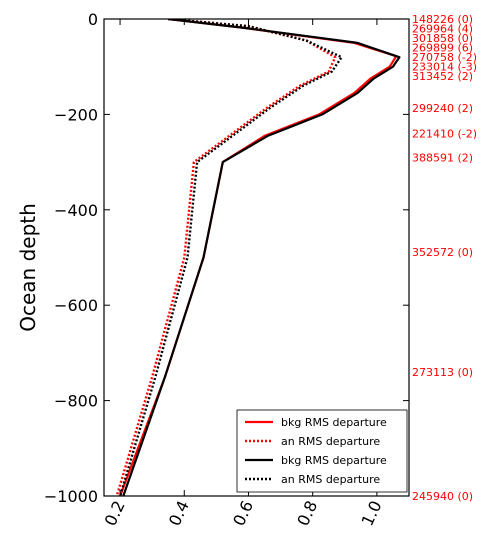 This screenshot has width=481, height=533. Describe the element at coordinates (442, 48) in the screenshot. I see `obs-count-label: 269899 (6)` at that location.